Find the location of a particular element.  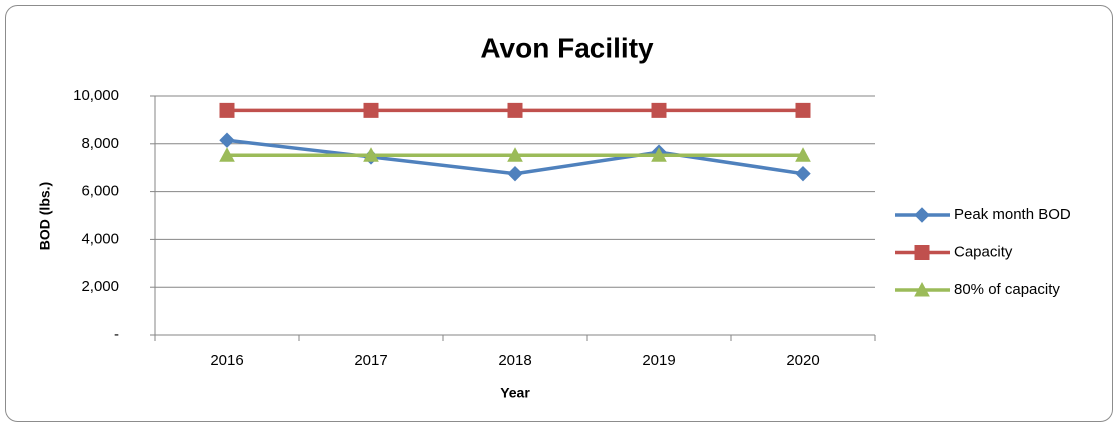

x-tick-label: 2018 is located at coordinates (514, 360).